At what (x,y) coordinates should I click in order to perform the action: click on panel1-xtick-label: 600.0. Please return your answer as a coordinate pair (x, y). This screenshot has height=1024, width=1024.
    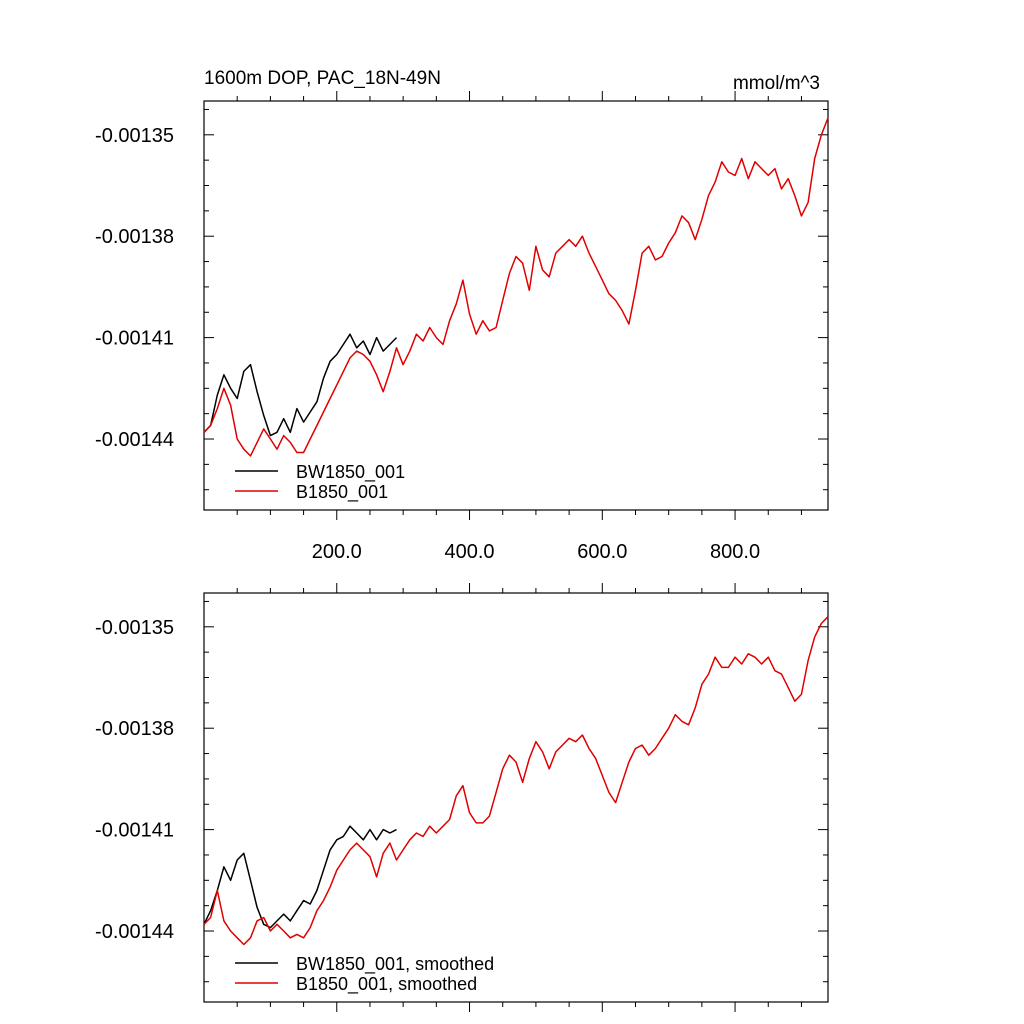
    Looking at the image, I should click on (602, 552).